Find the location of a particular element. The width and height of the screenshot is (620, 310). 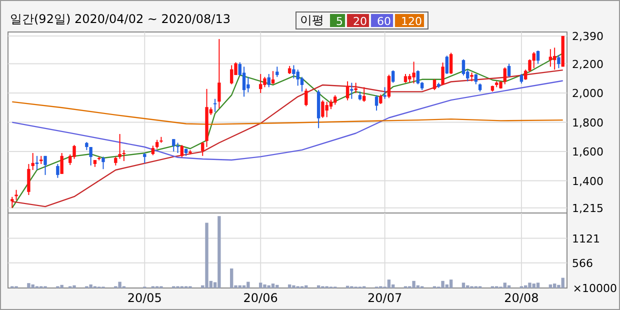

y-tick-label: 2,390 is located at coordinates (588, 36).